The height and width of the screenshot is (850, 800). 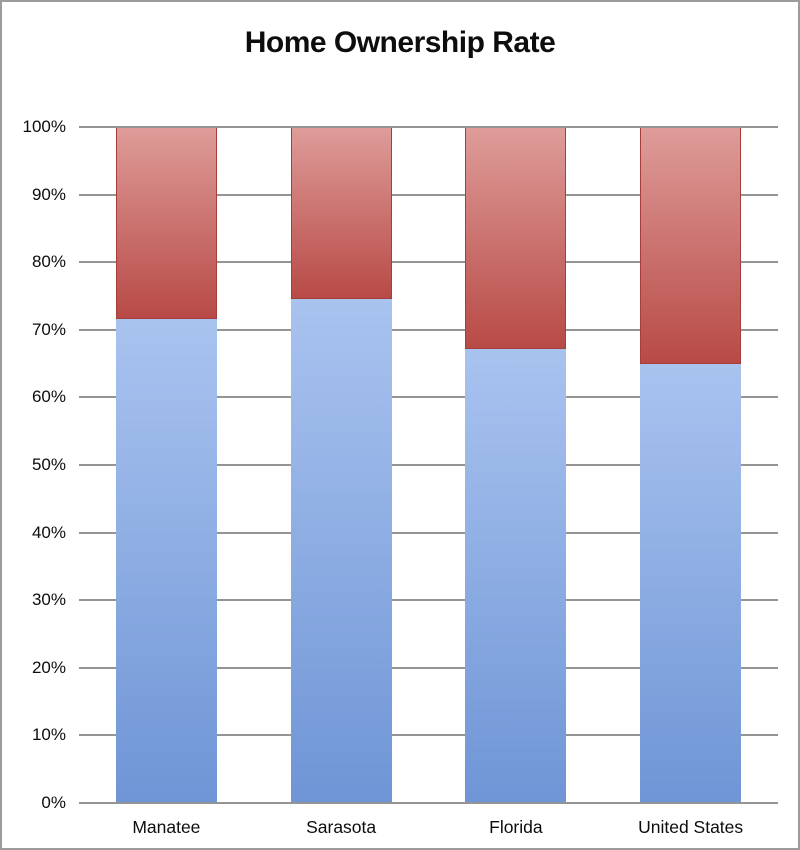 What do you see at coordinates (53, 802) in the screenshot?
I see `y-axis-tick-label-0: 0%` at bounding box center [53, 802].